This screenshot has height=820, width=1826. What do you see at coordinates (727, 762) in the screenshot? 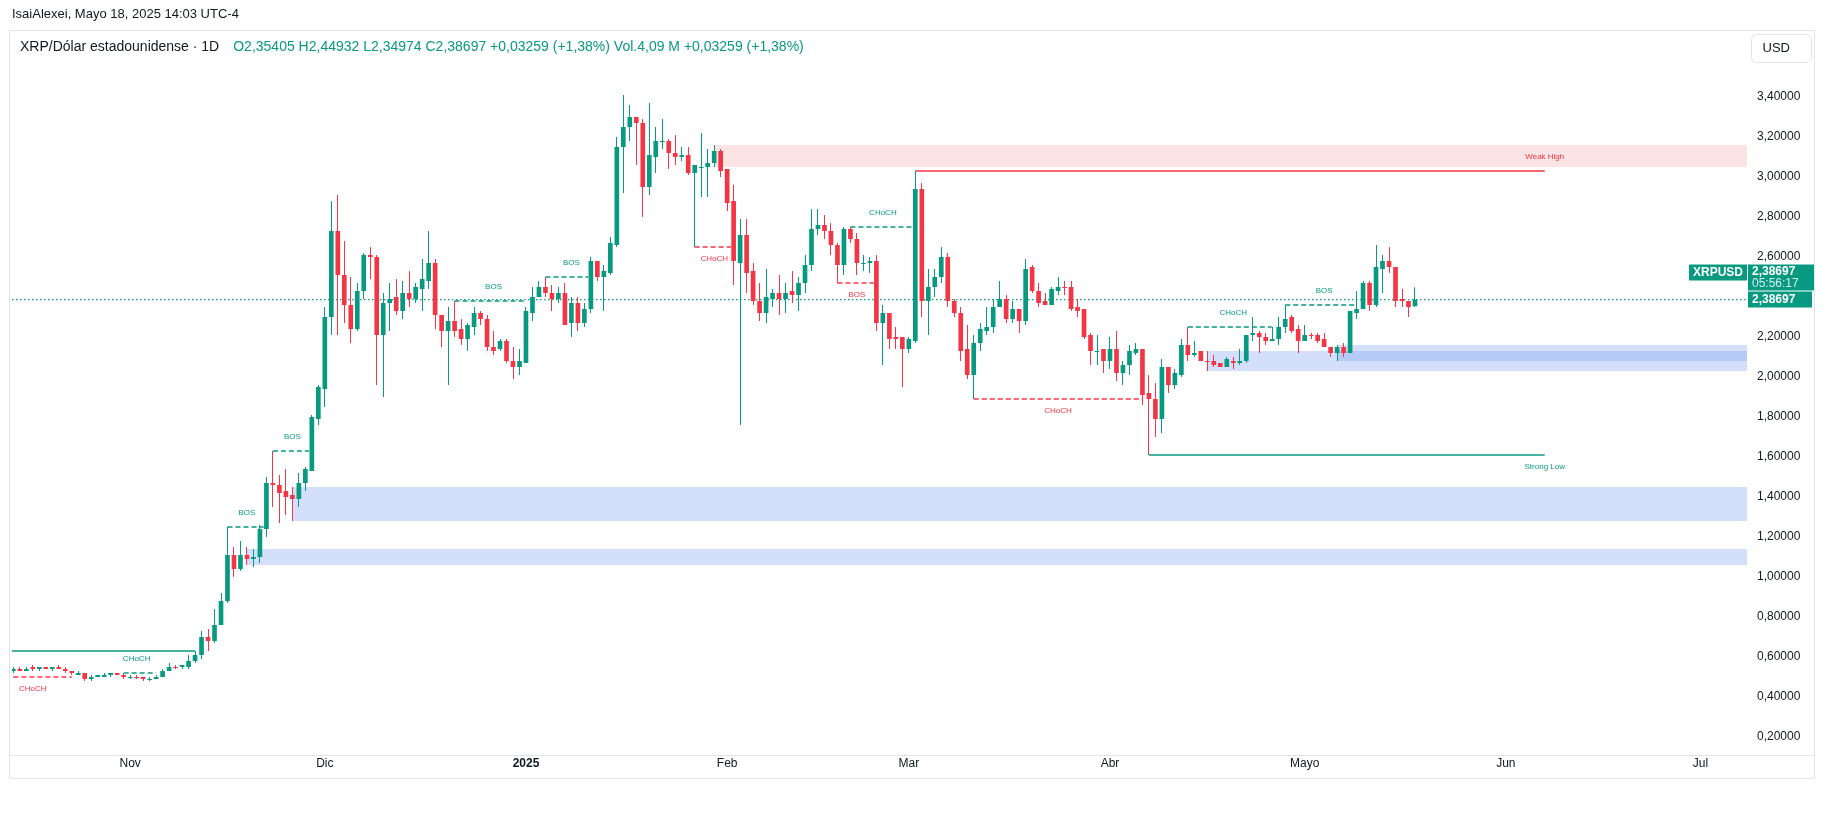
I see `x-tick-label: Feb` at bounding box center [727, 762].